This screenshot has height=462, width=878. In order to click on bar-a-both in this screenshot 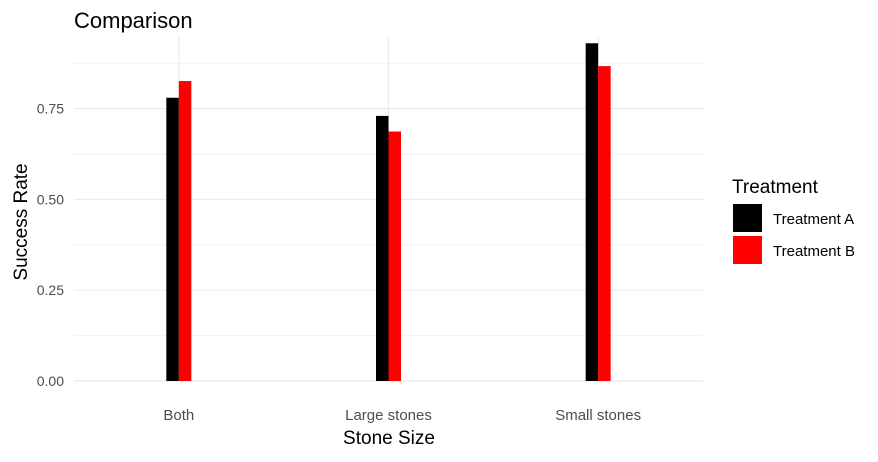, I will do `click(172, 239)`.